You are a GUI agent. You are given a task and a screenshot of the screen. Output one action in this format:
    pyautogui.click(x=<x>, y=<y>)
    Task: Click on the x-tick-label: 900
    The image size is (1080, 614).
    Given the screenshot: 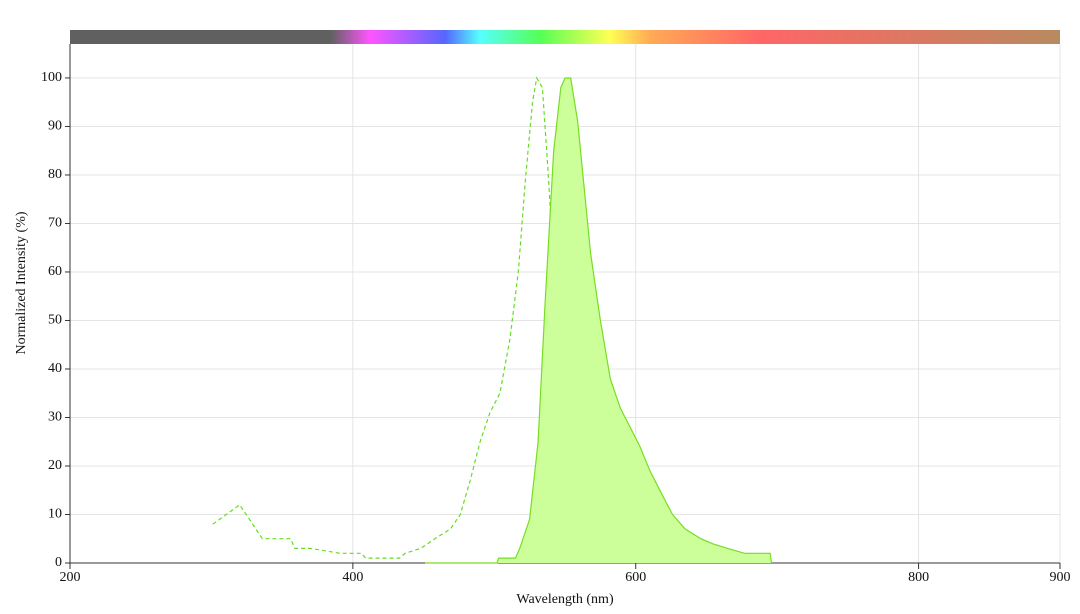 What is the action you would take?
    pyautogui.click(x=1060, y=577)
    